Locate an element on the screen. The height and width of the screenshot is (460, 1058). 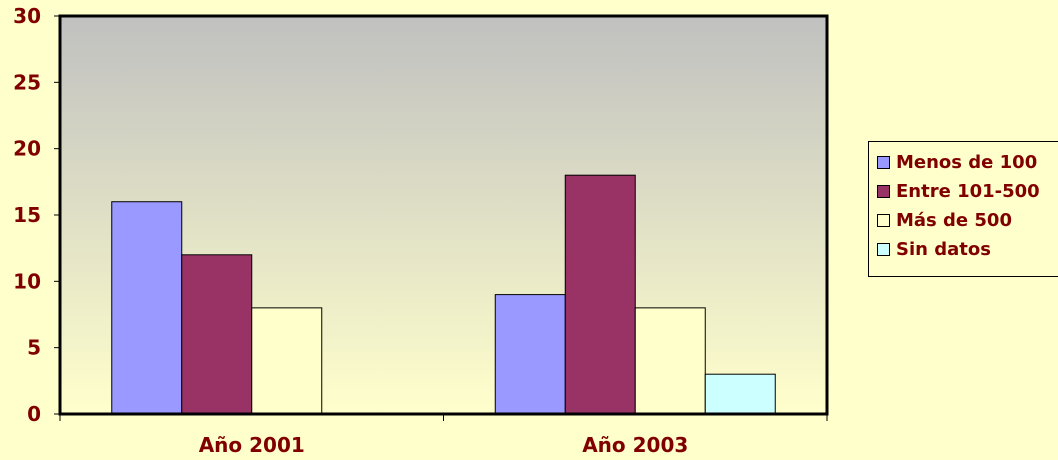
category-labels: Año 2001 Año 2003 is located at coordinates (444, 445).